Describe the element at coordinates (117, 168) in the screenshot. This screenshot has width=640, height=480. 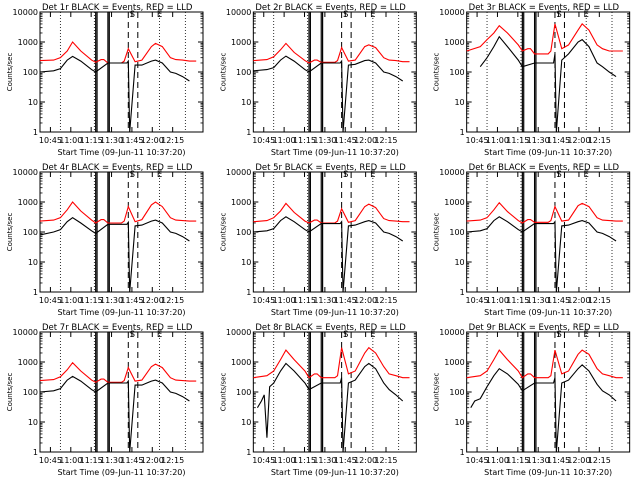
I see `chart-title: Det 4r BLACK = Events, RED = LLD` at that location.